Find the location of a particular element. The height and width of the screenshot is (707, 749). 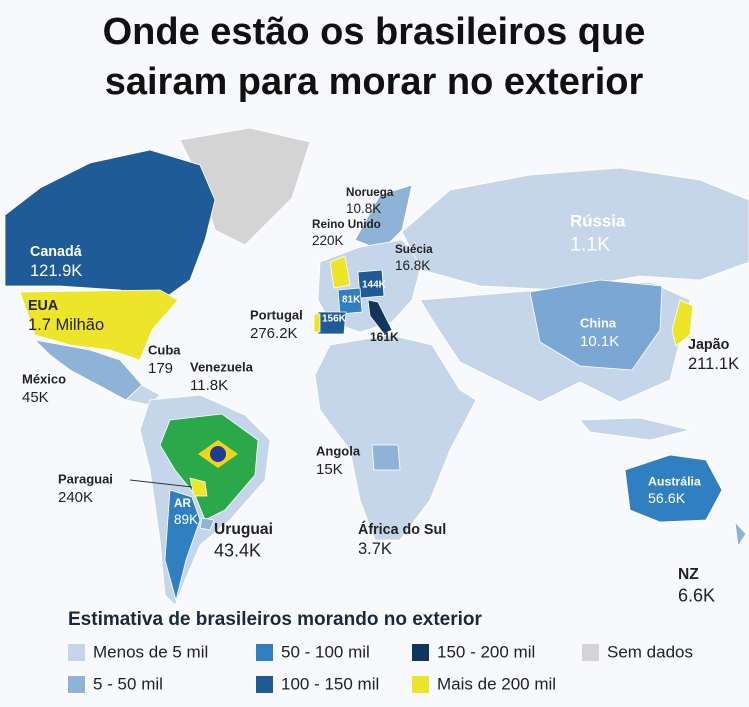

country-value: 10.8K is located at coordinates (363, 208).